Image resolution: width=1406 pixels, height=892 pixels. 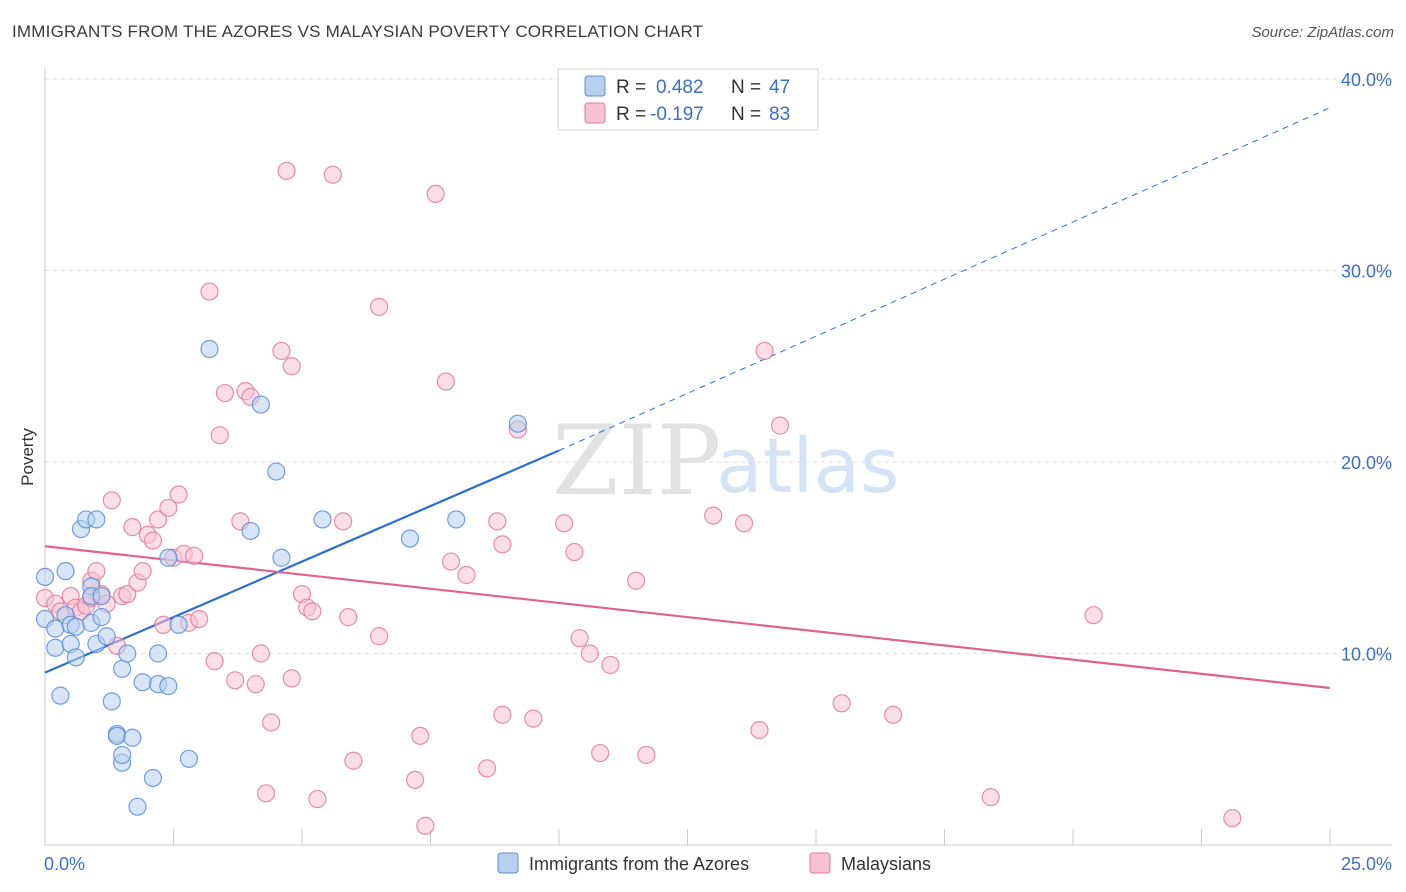 What do you see at coordinates (636, 461) in the screenshot?
I see `watermark-zip: ZIP` at bounding box center [636, 461].